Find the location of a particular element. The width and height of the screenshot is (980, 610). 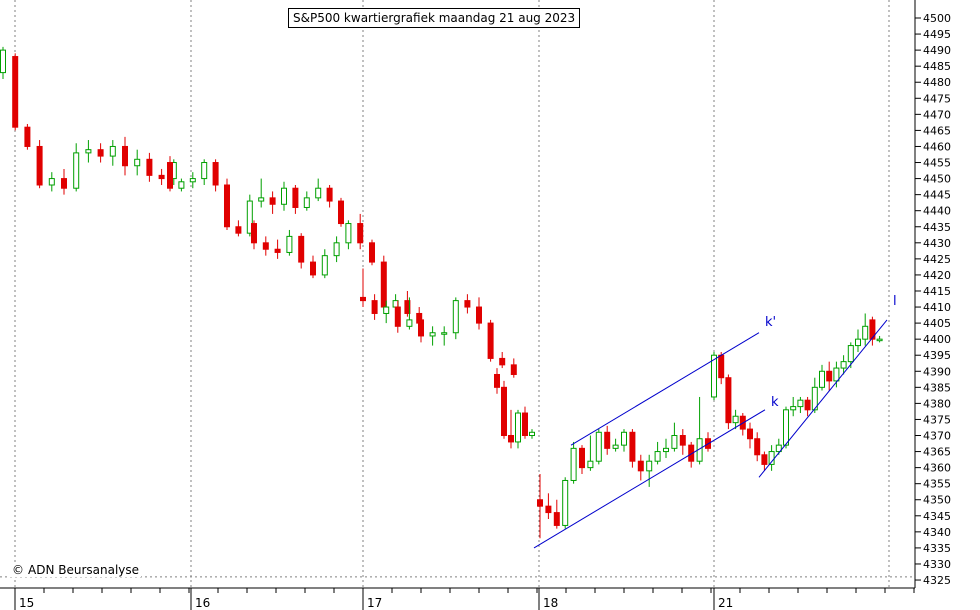

copyright-label: © ADN Beursanalyse is located at coordinates (76, 570).